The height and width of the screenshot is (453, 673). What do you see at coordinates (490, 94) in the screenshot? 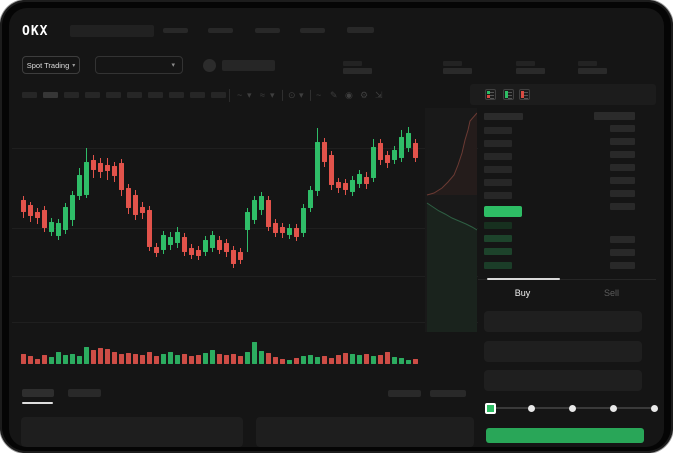
I see `book-view-all-icon` at bounding box center [490, 94].